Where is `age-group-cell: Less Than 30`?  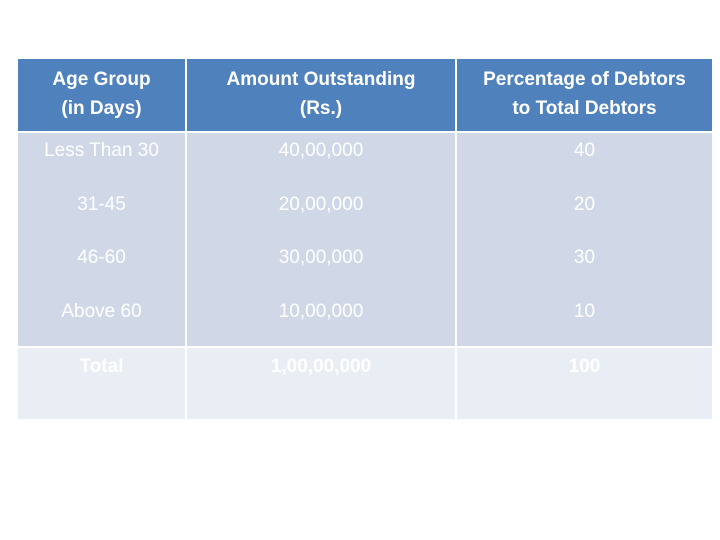 age-group-cell: Less Than 30 is located at coordinates (101, 150).